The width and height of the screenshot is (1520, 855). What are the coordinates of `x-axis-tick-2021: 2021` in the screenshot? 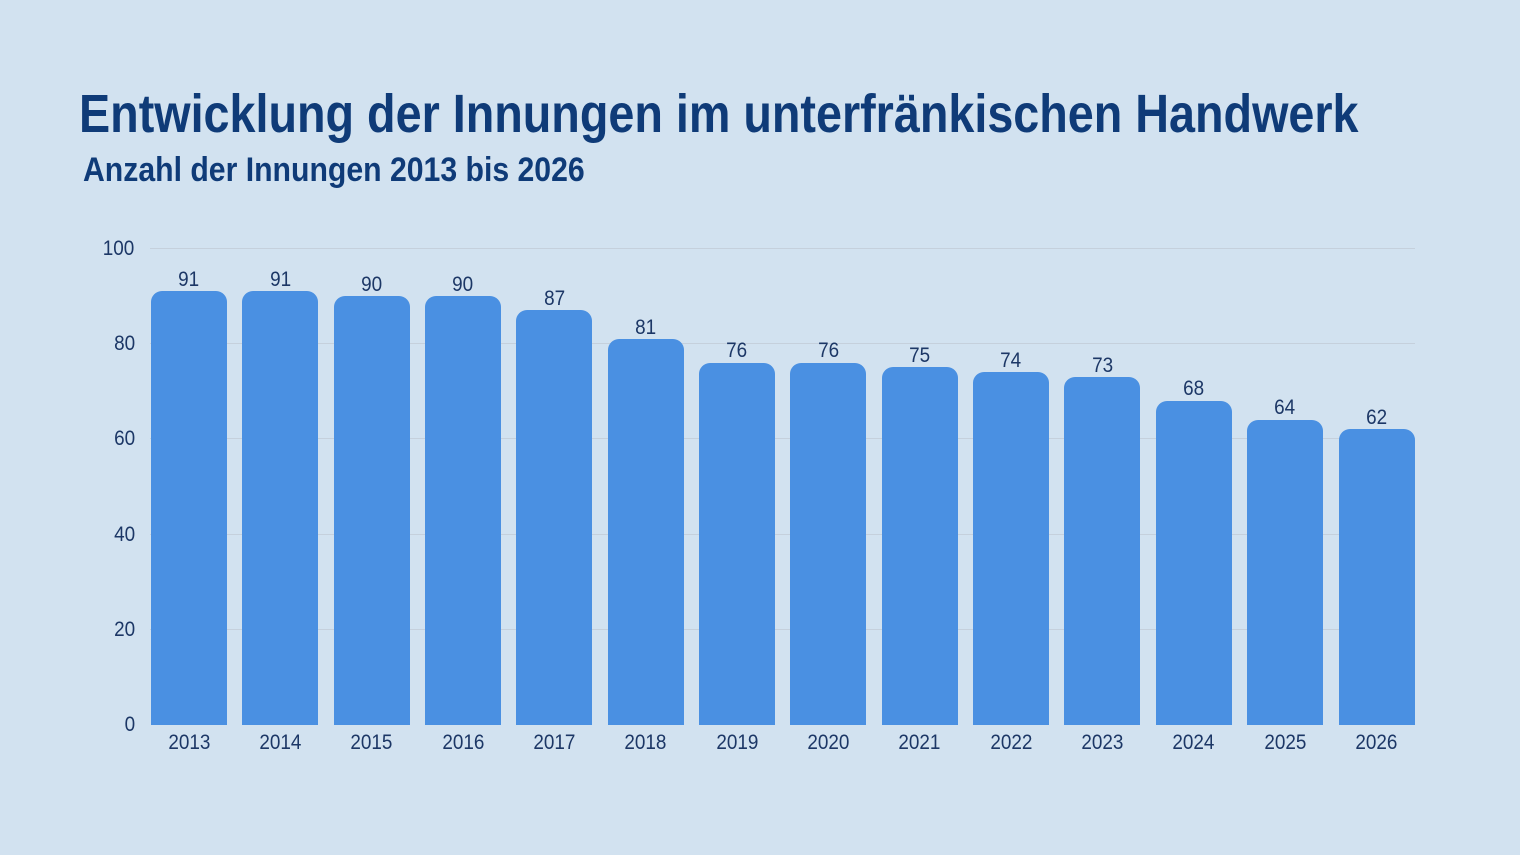 It's located at (919, 743).